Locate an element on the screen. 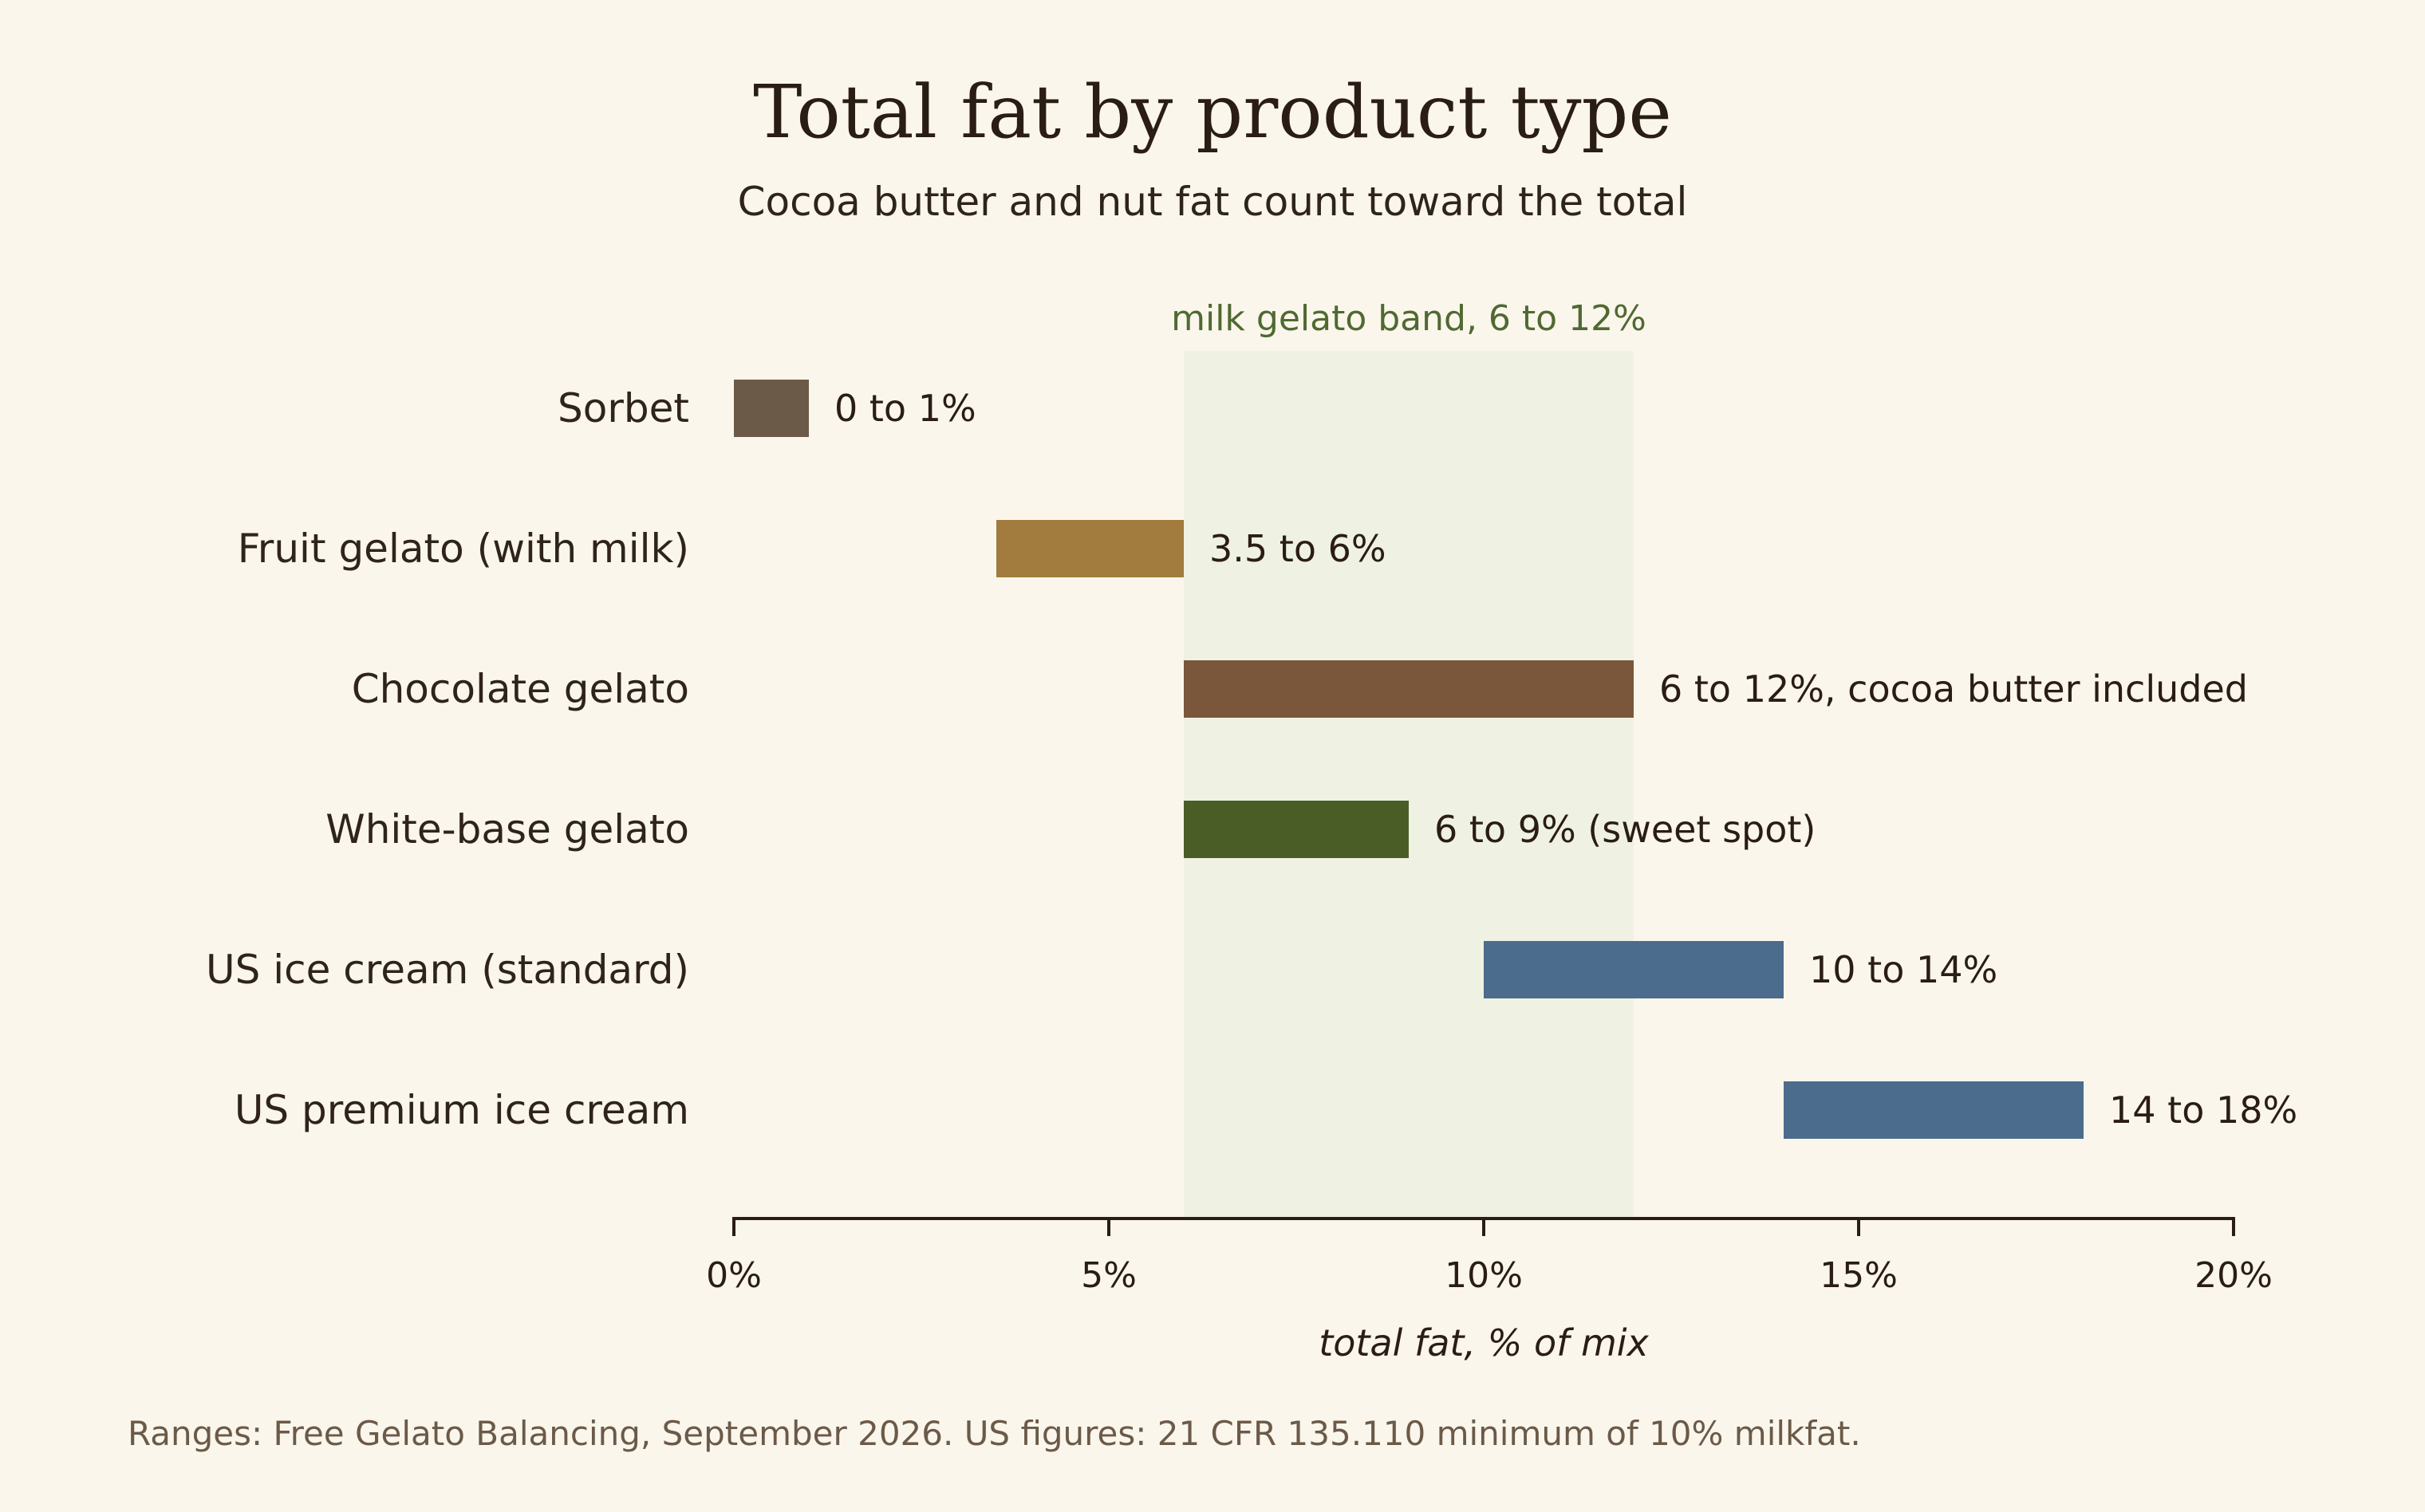 The height and width of the screenshot is (1512, 2425). data-label-chocolate-gelato: 6 to 12%, cocoa butter included is located at coordinates (1953, 689).